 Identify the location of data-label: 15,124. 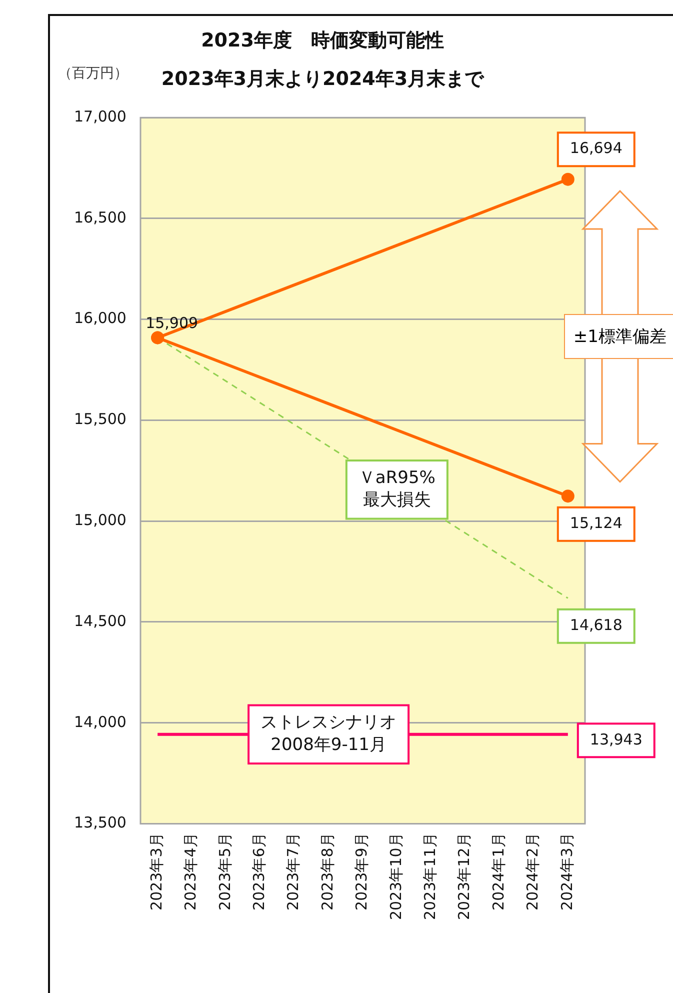
(596, 523).